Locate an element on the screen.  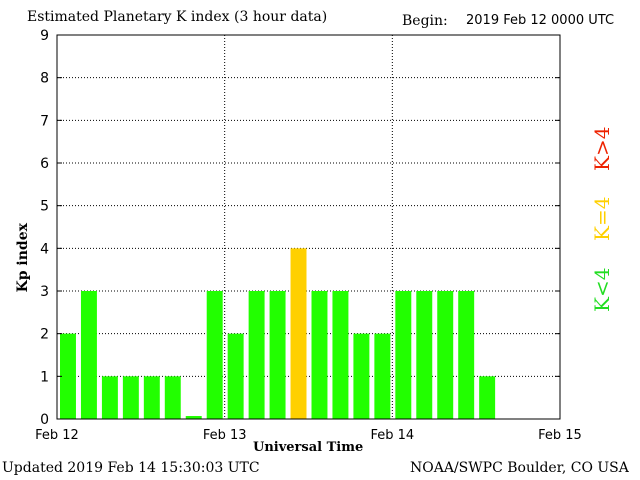
legend-k-above-4: K>4 is located at coordinates (602, 148).